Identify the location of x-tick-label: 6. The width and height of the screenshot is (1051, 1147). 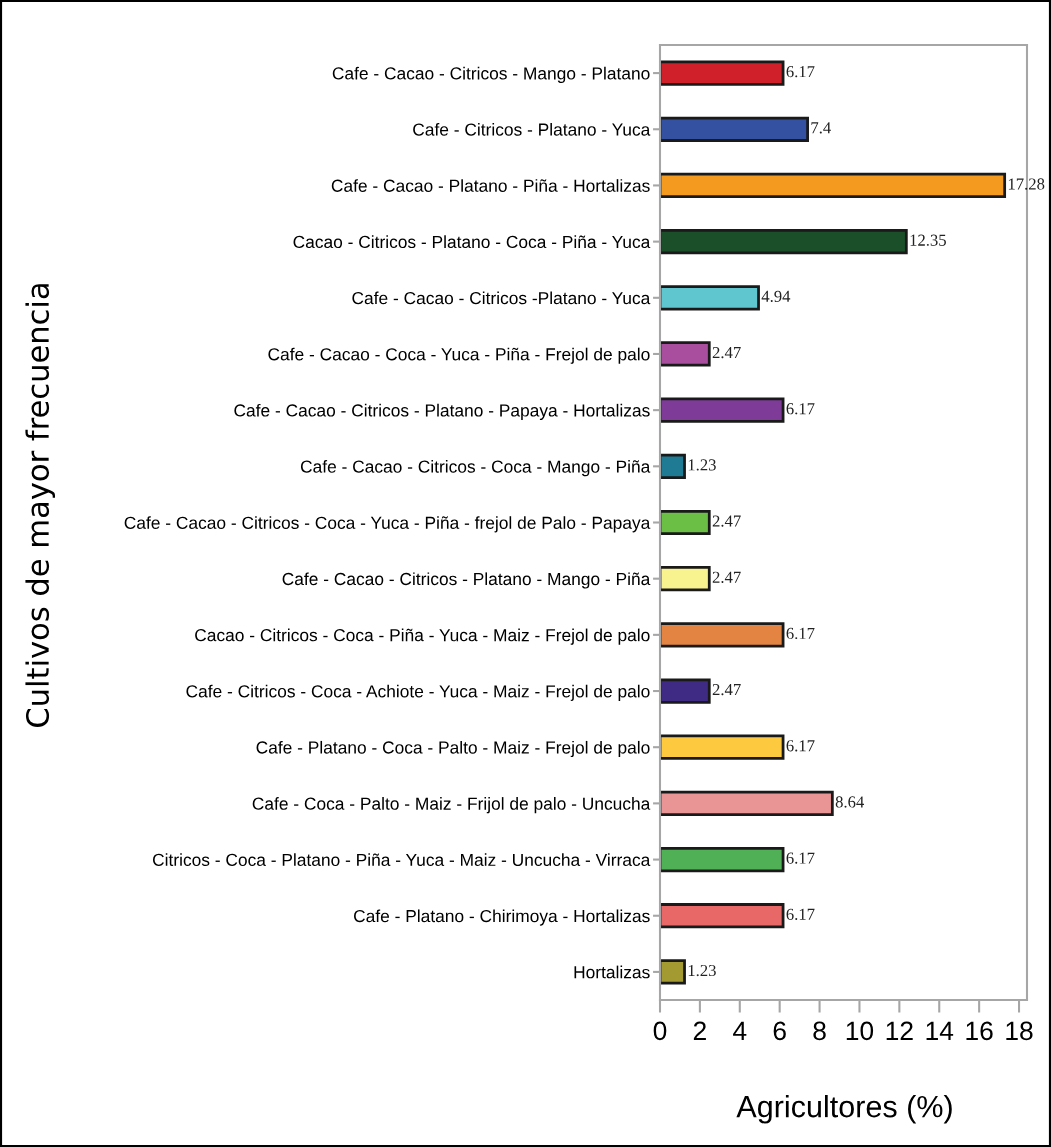
(779, 1031).